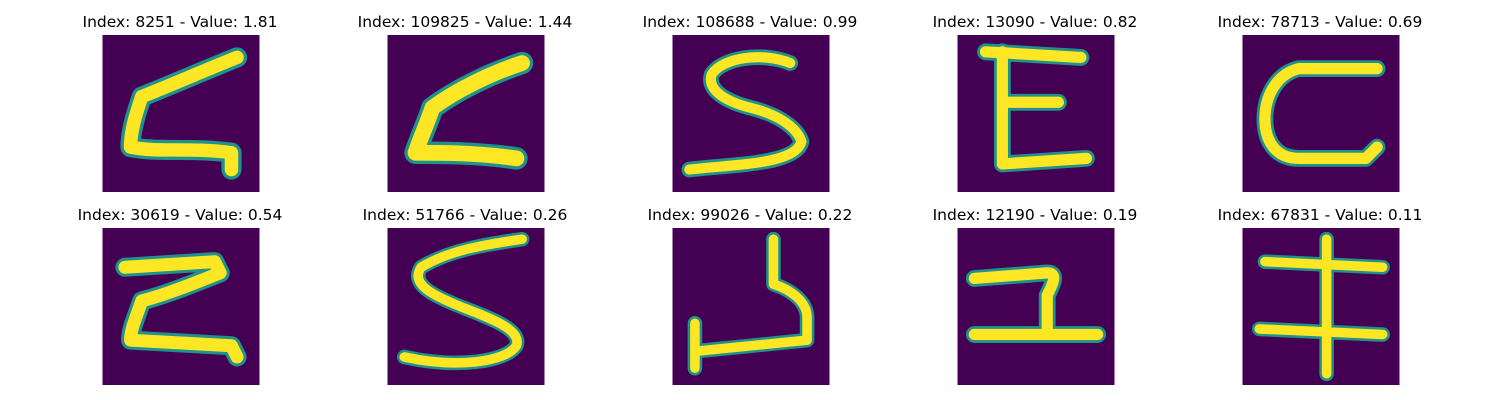 The width and height of the screenshot is (1500, 400). Describe the element at coordinates (180, 215) in the screenshot. I see `sample-title: Index: 30619 - Value: 0.54` at that location.